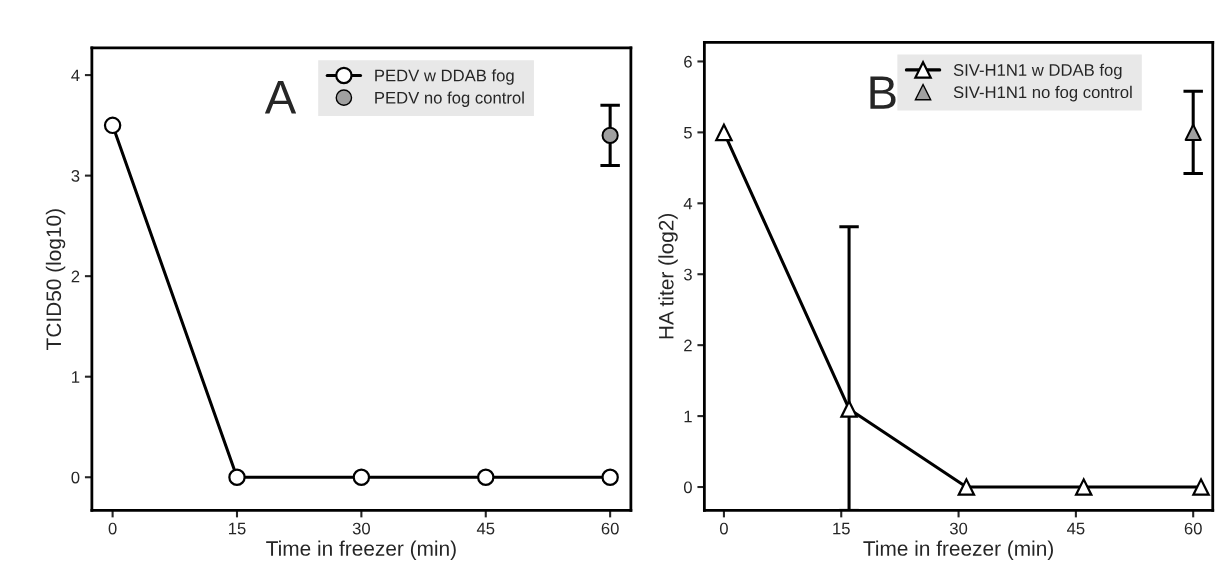 This screenshot has width=1225, height=564. What do you see at coordinates (449, 99) in the screenshot?
I see `legend-label: PEDV no fog control` at bounding box center [449, 99].